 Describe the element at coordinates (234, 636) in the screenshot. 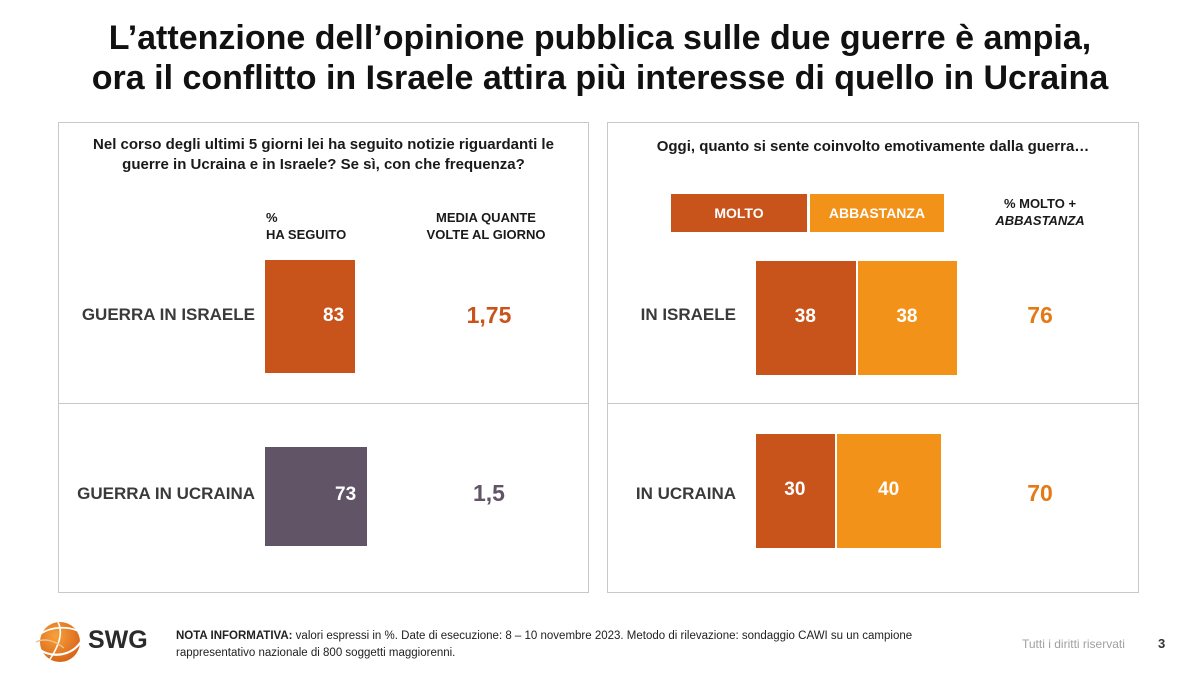

I see `note-label: NOTA INFORMATIVA:` at that location.